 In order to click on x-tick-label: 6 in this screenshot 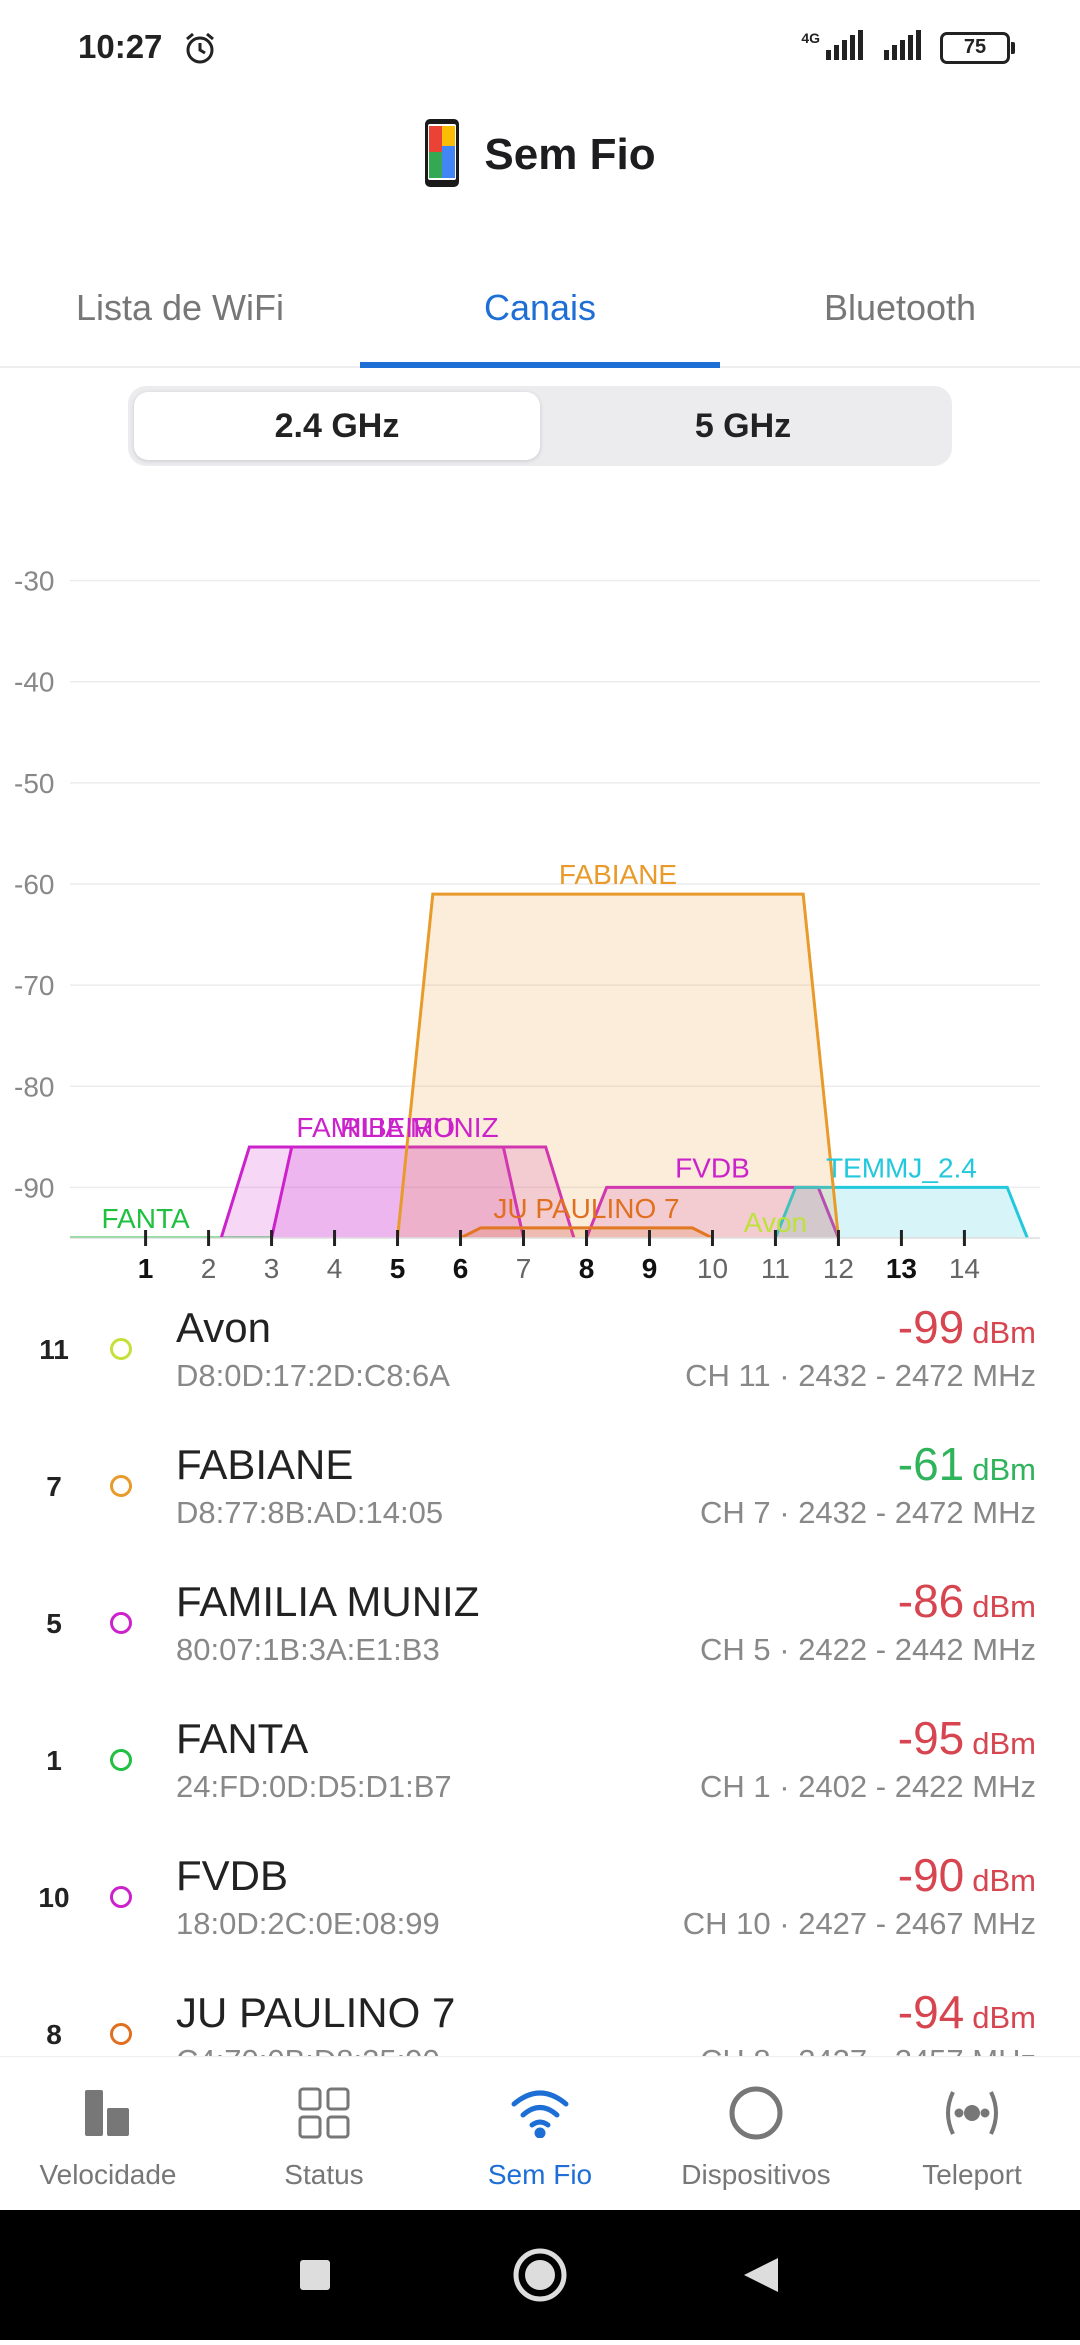, I will do `click(461, 1268)`.